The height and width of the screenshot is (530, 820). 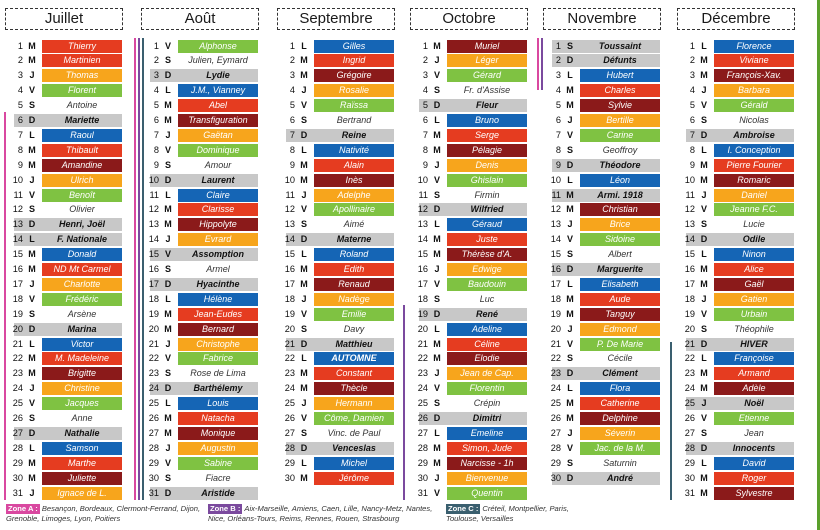 What do you see at coordinates (487, 165) in the screenshot?
I see `saint-name: Denis` at bounding box center [487, 165].